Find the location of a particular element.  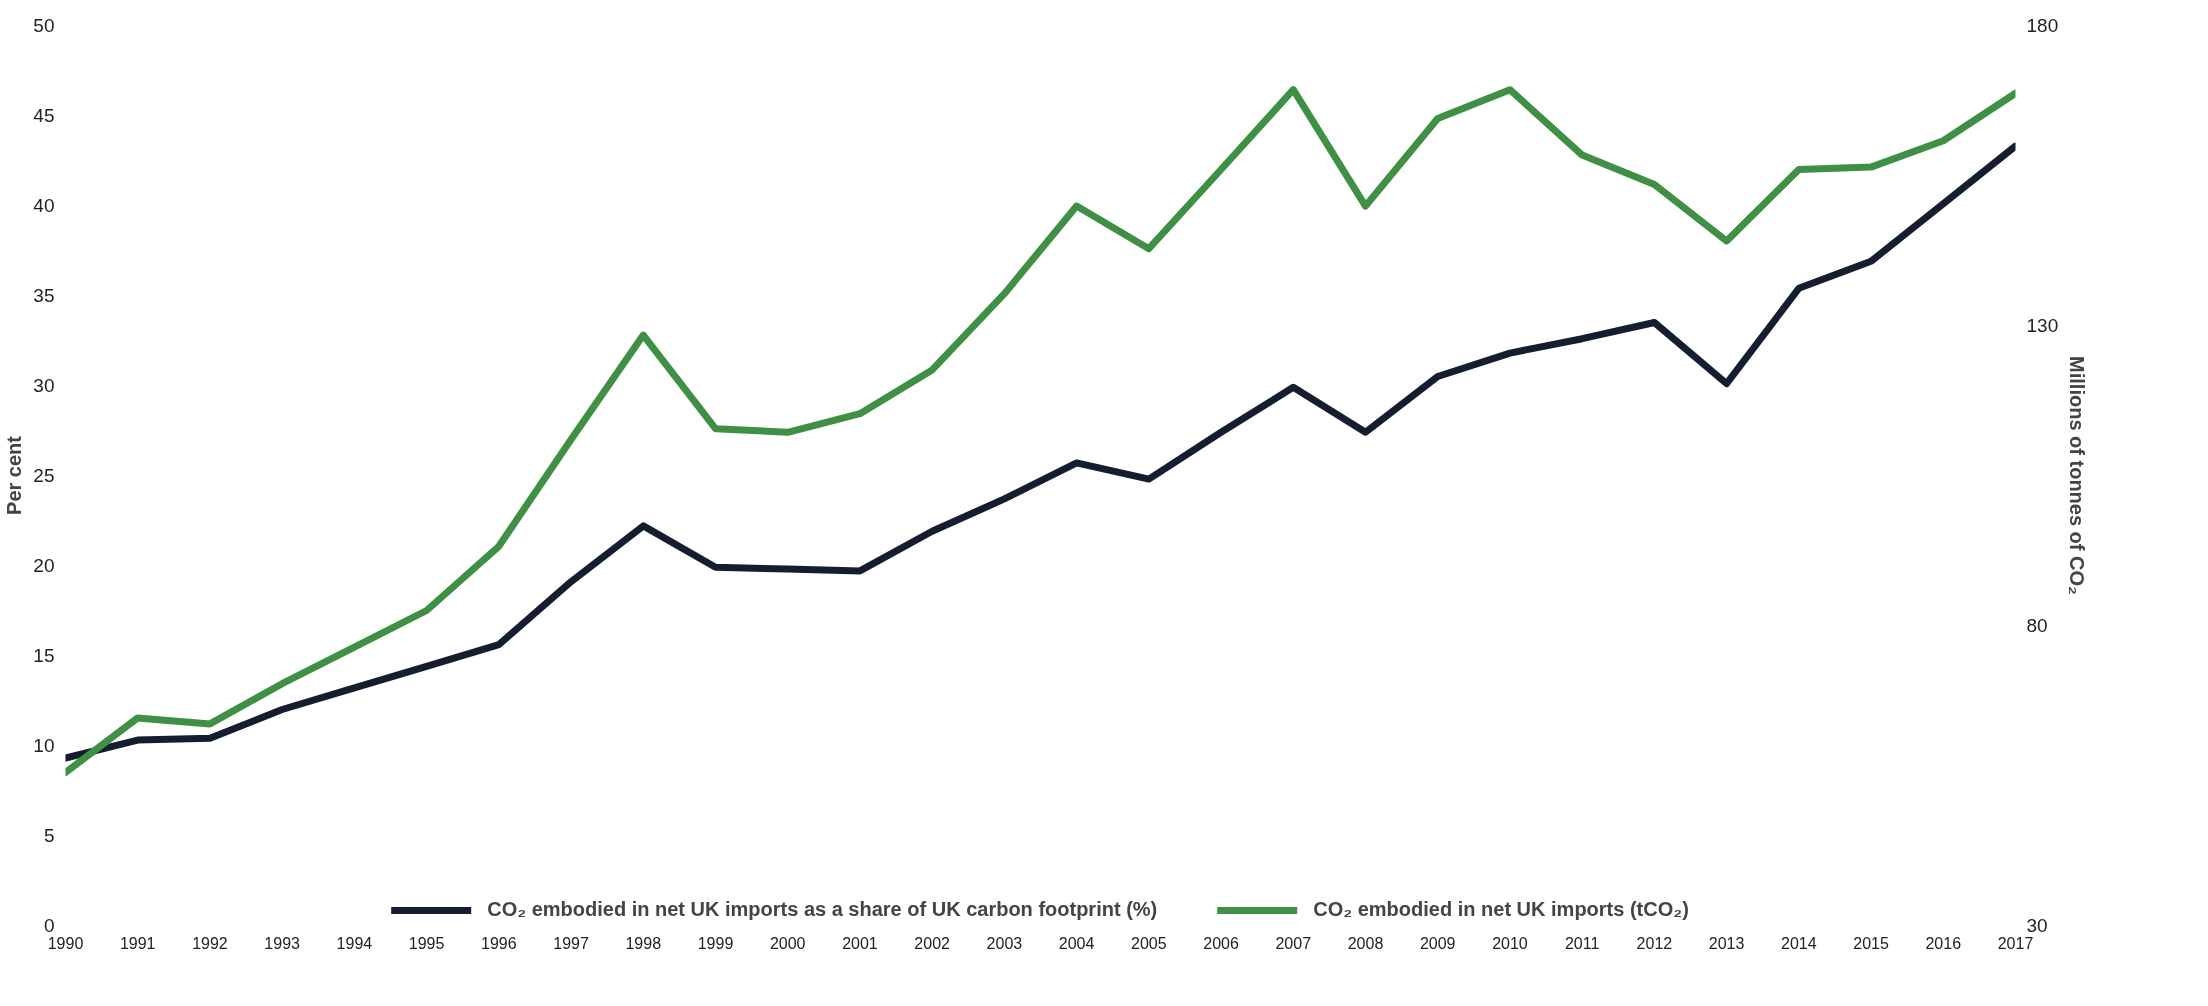

x-tick-label: 2015 is located at coordinates (1871, 943).